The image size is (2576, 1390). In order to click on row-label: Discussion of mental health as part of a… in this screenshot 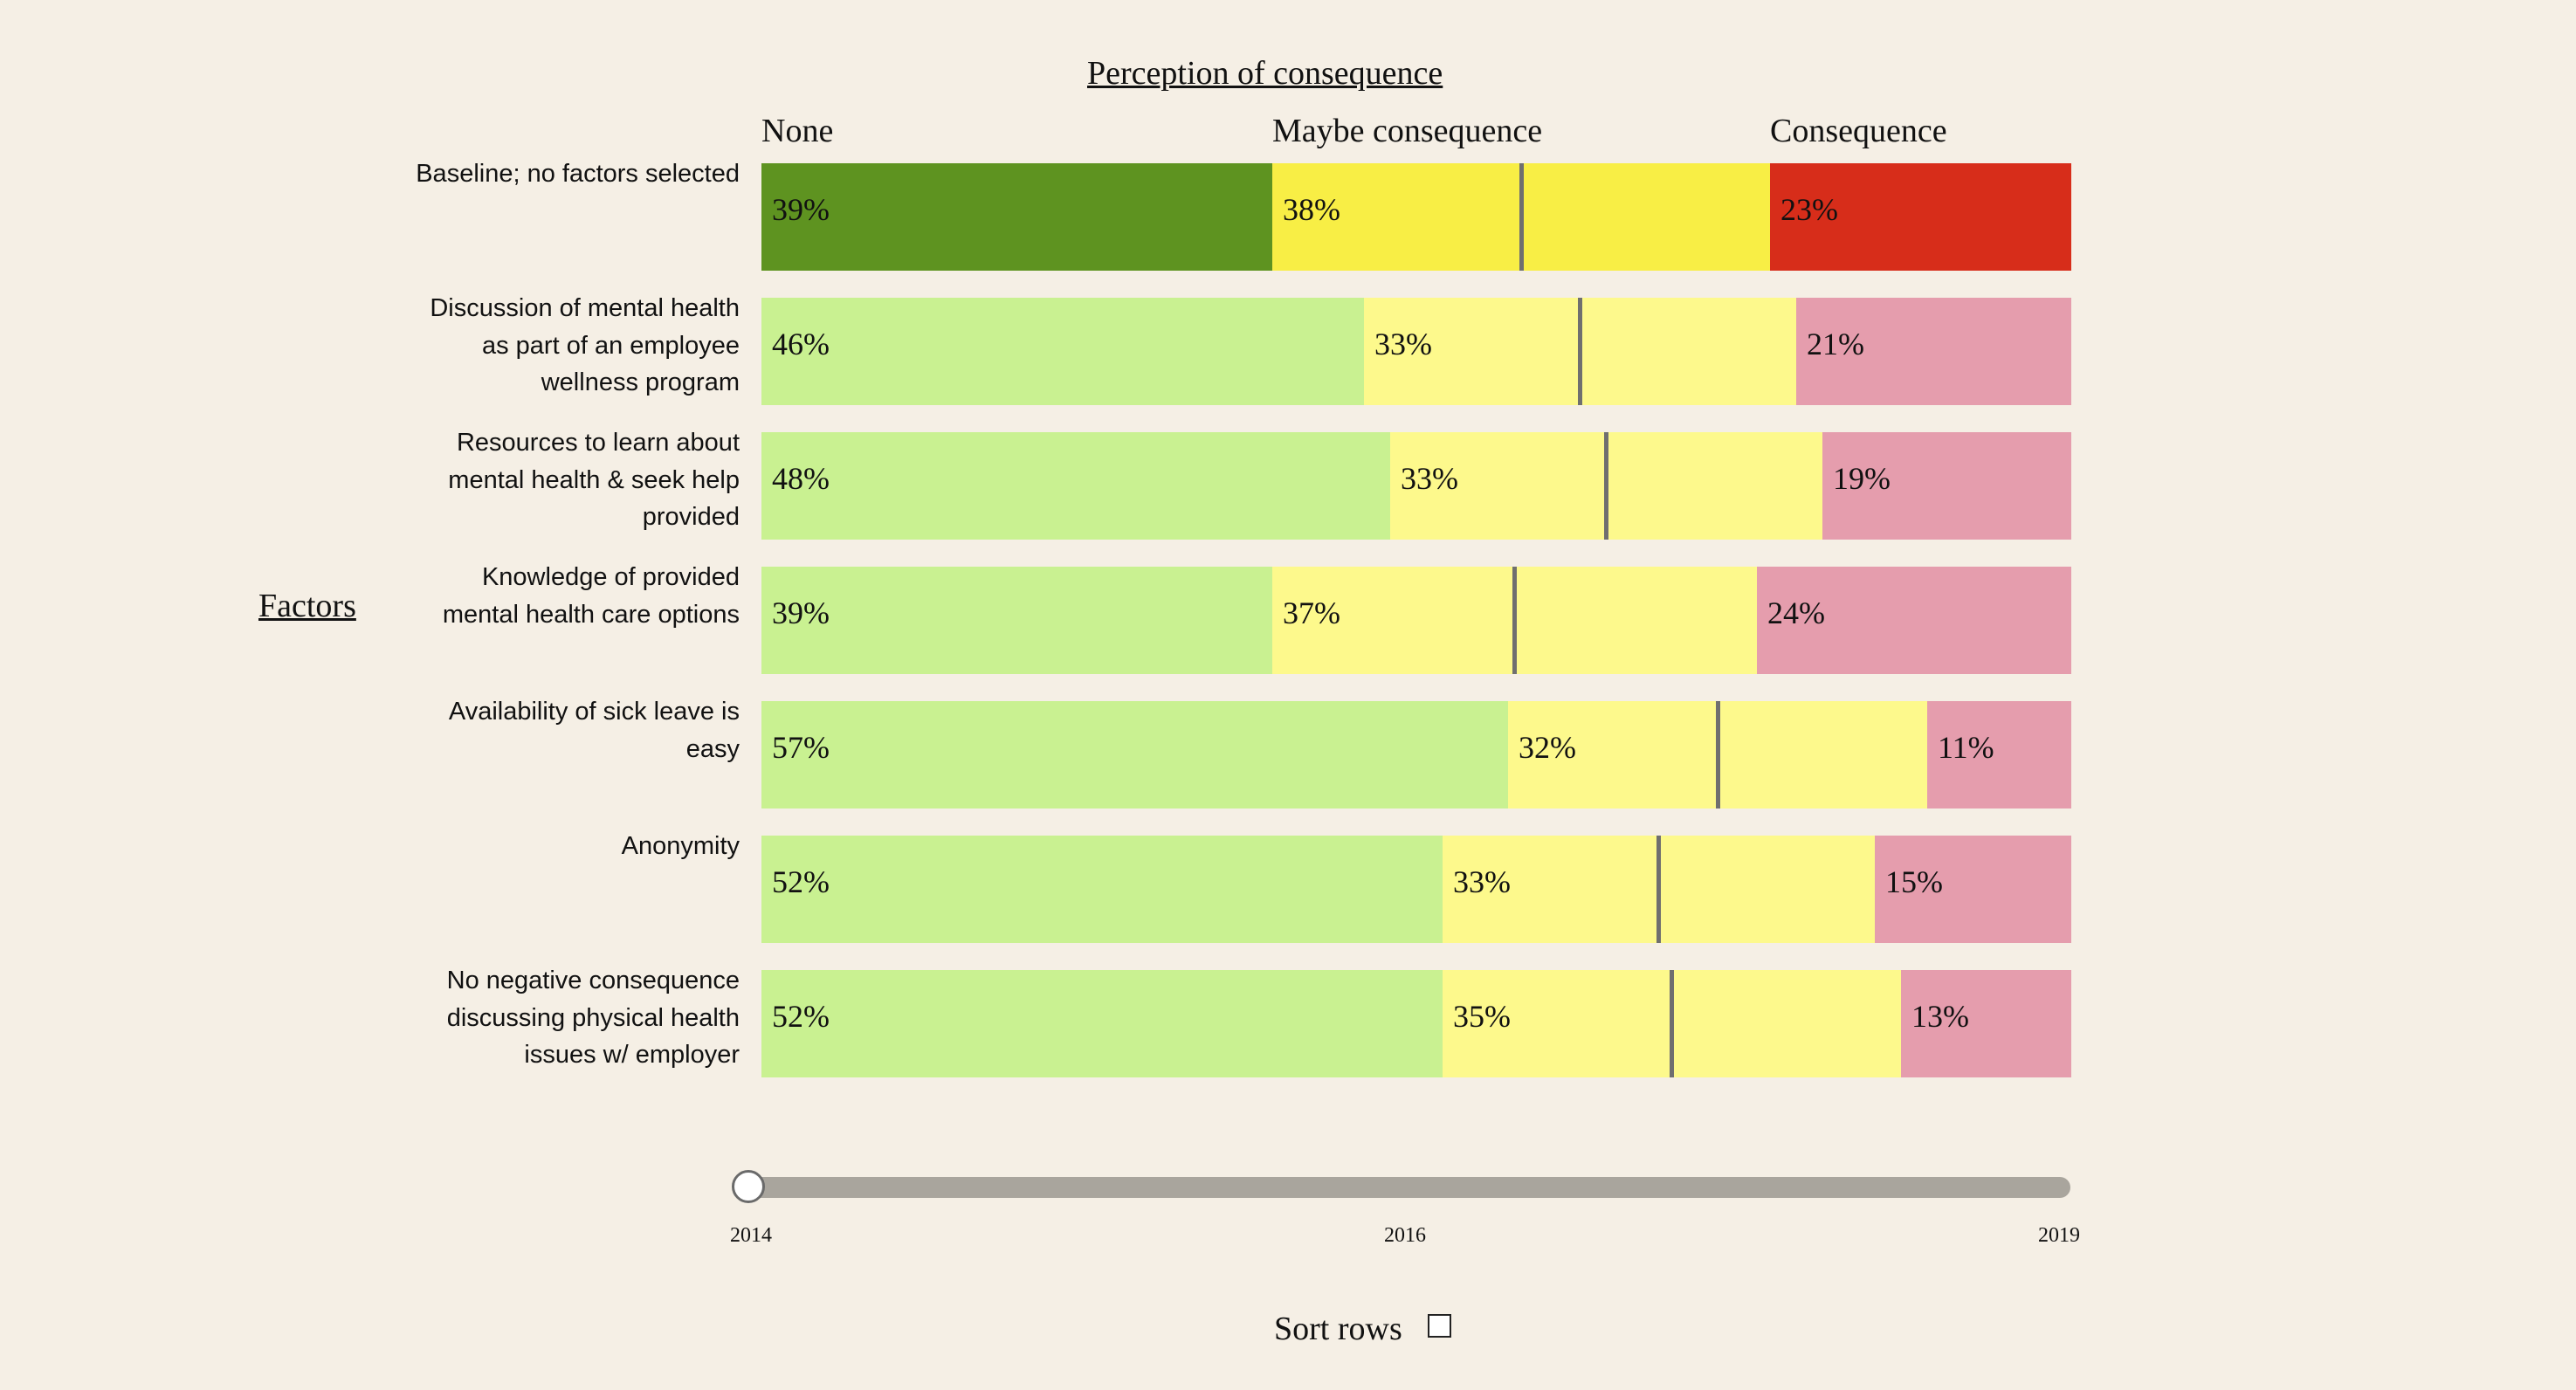, I will do `click(585, 345)`.